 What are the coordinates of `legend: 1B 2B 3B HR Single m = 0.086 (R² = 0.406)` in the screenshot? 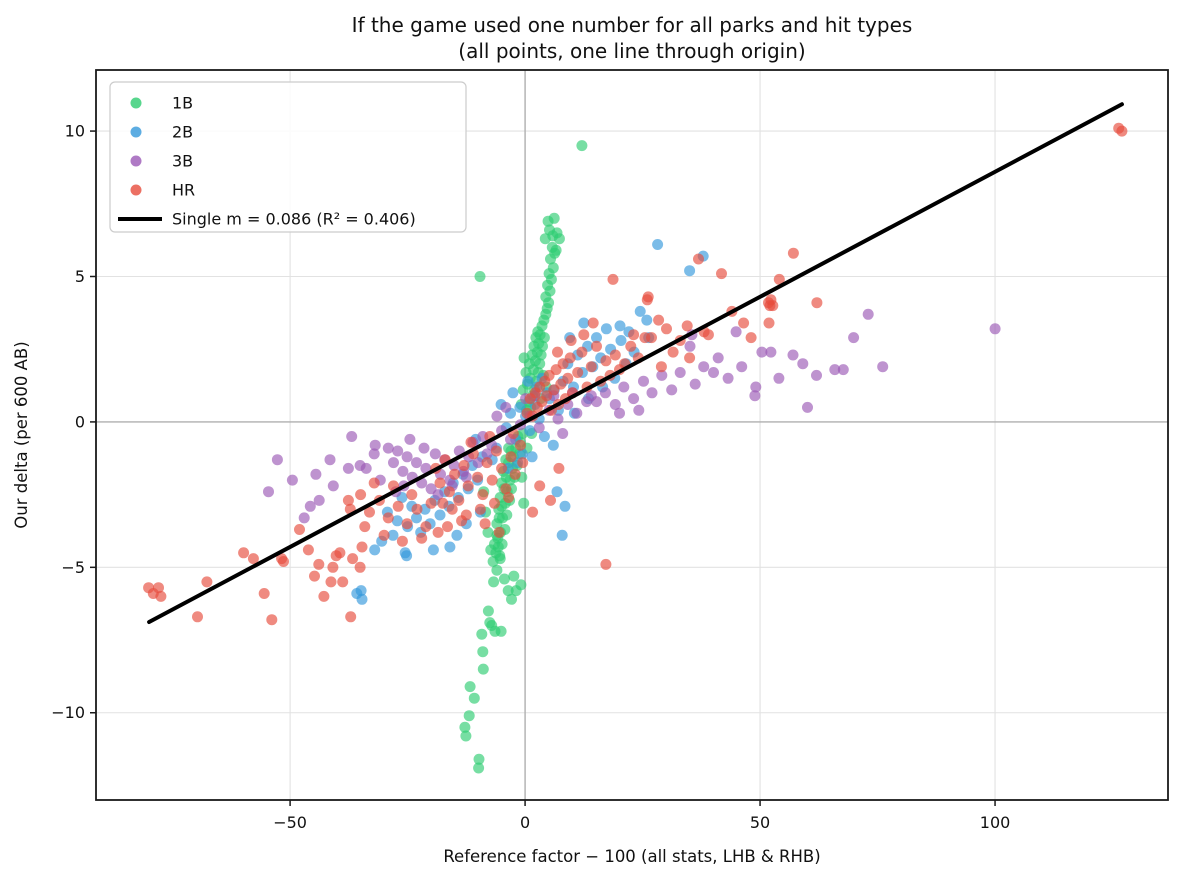 It's located at (288, 157).